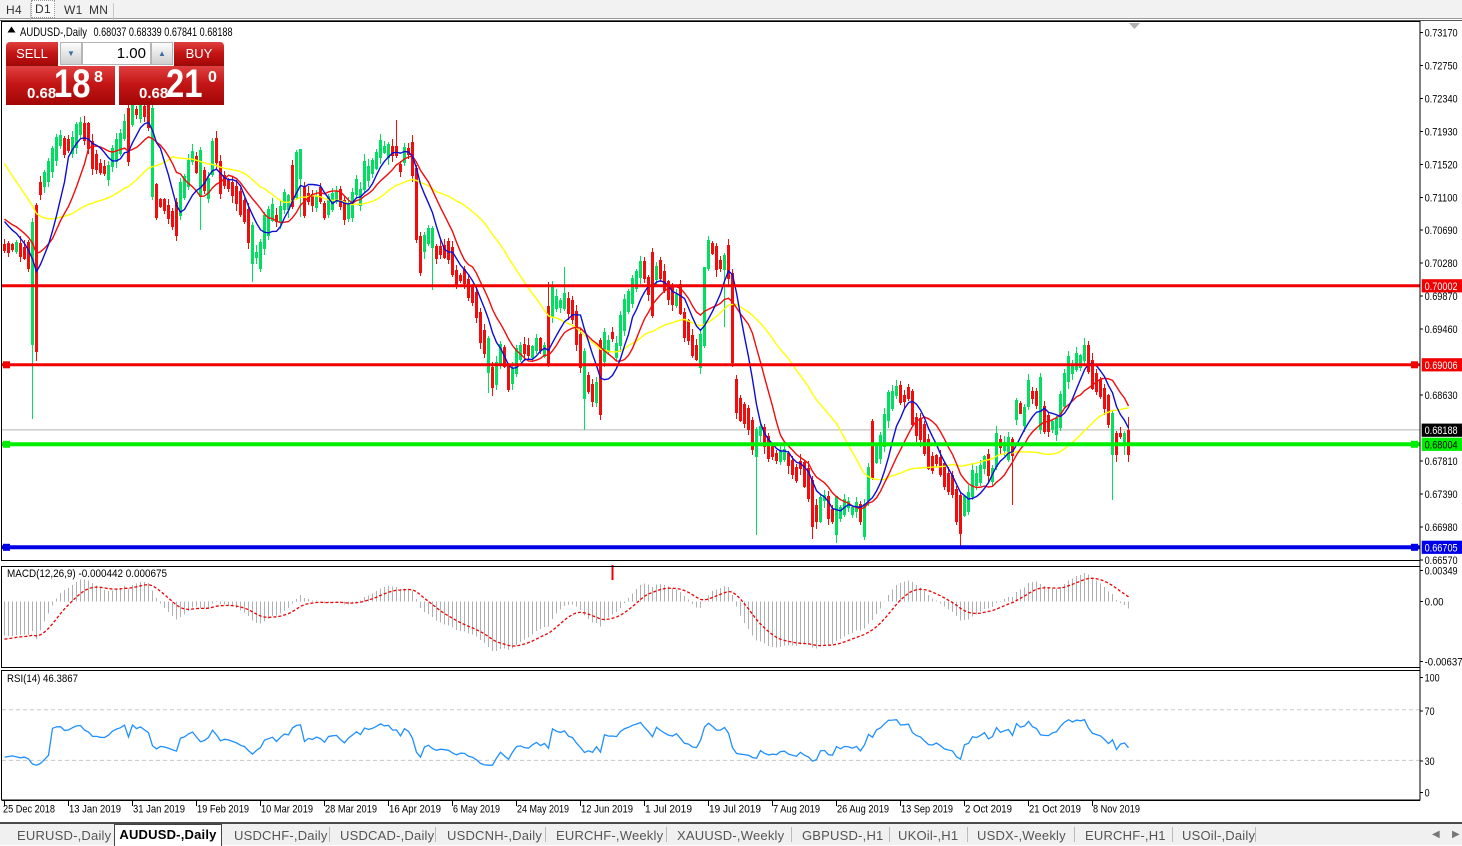  What do you see at coordinates (1441, 198) in the screenshot?
I see `svg-text: 0.71100` at bounding box center [1441, 198].